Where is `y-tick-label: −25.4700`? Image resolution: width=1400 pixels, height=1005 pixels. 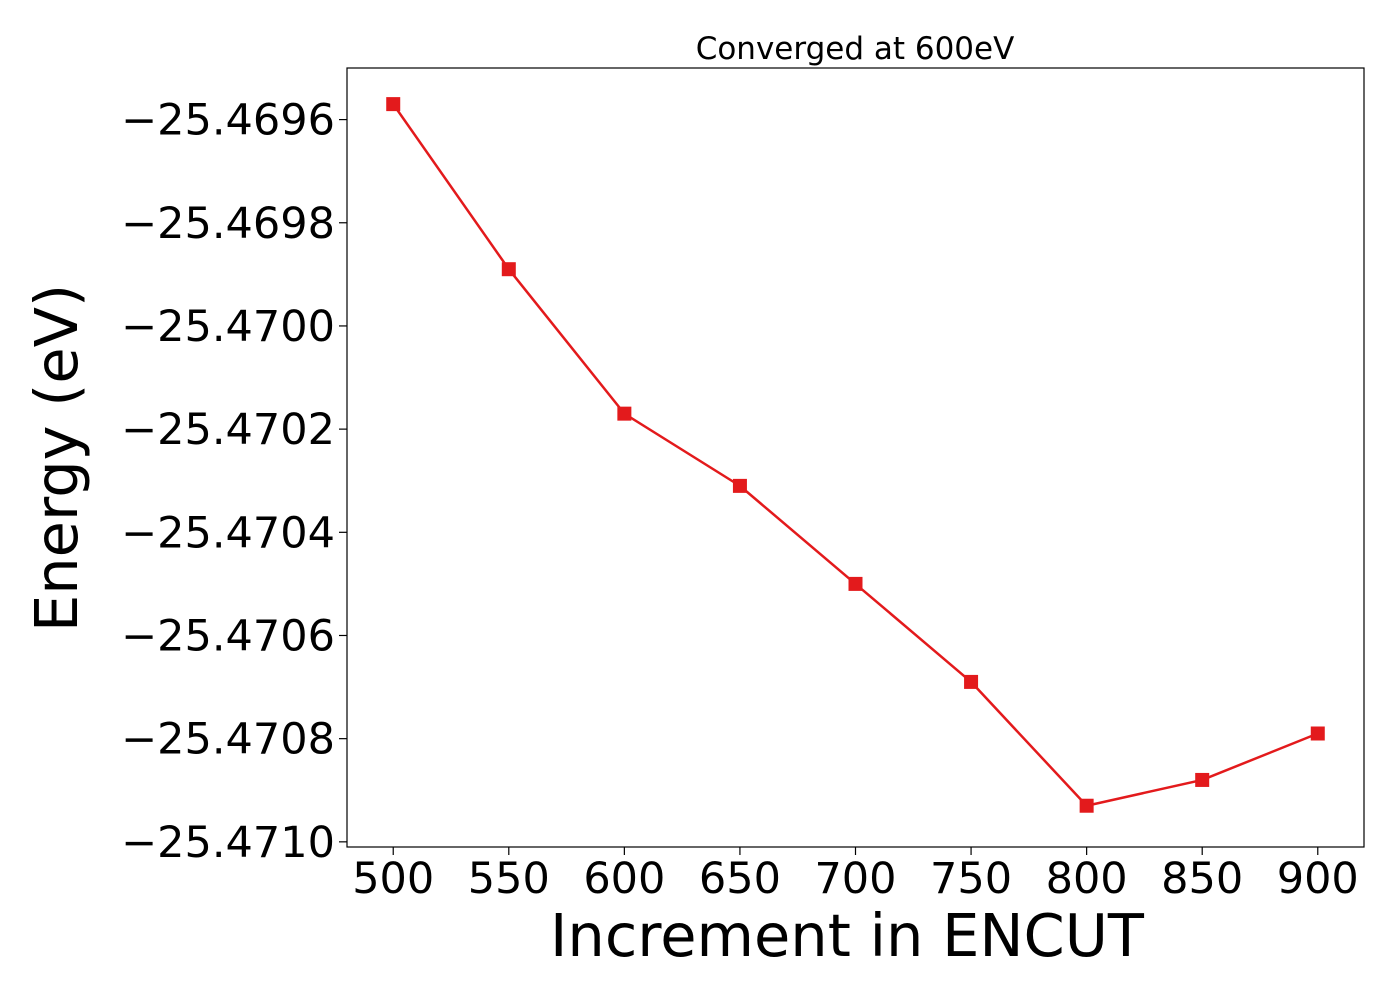
y-tick-label: −25.4700 is located at coordinates (228, 327).